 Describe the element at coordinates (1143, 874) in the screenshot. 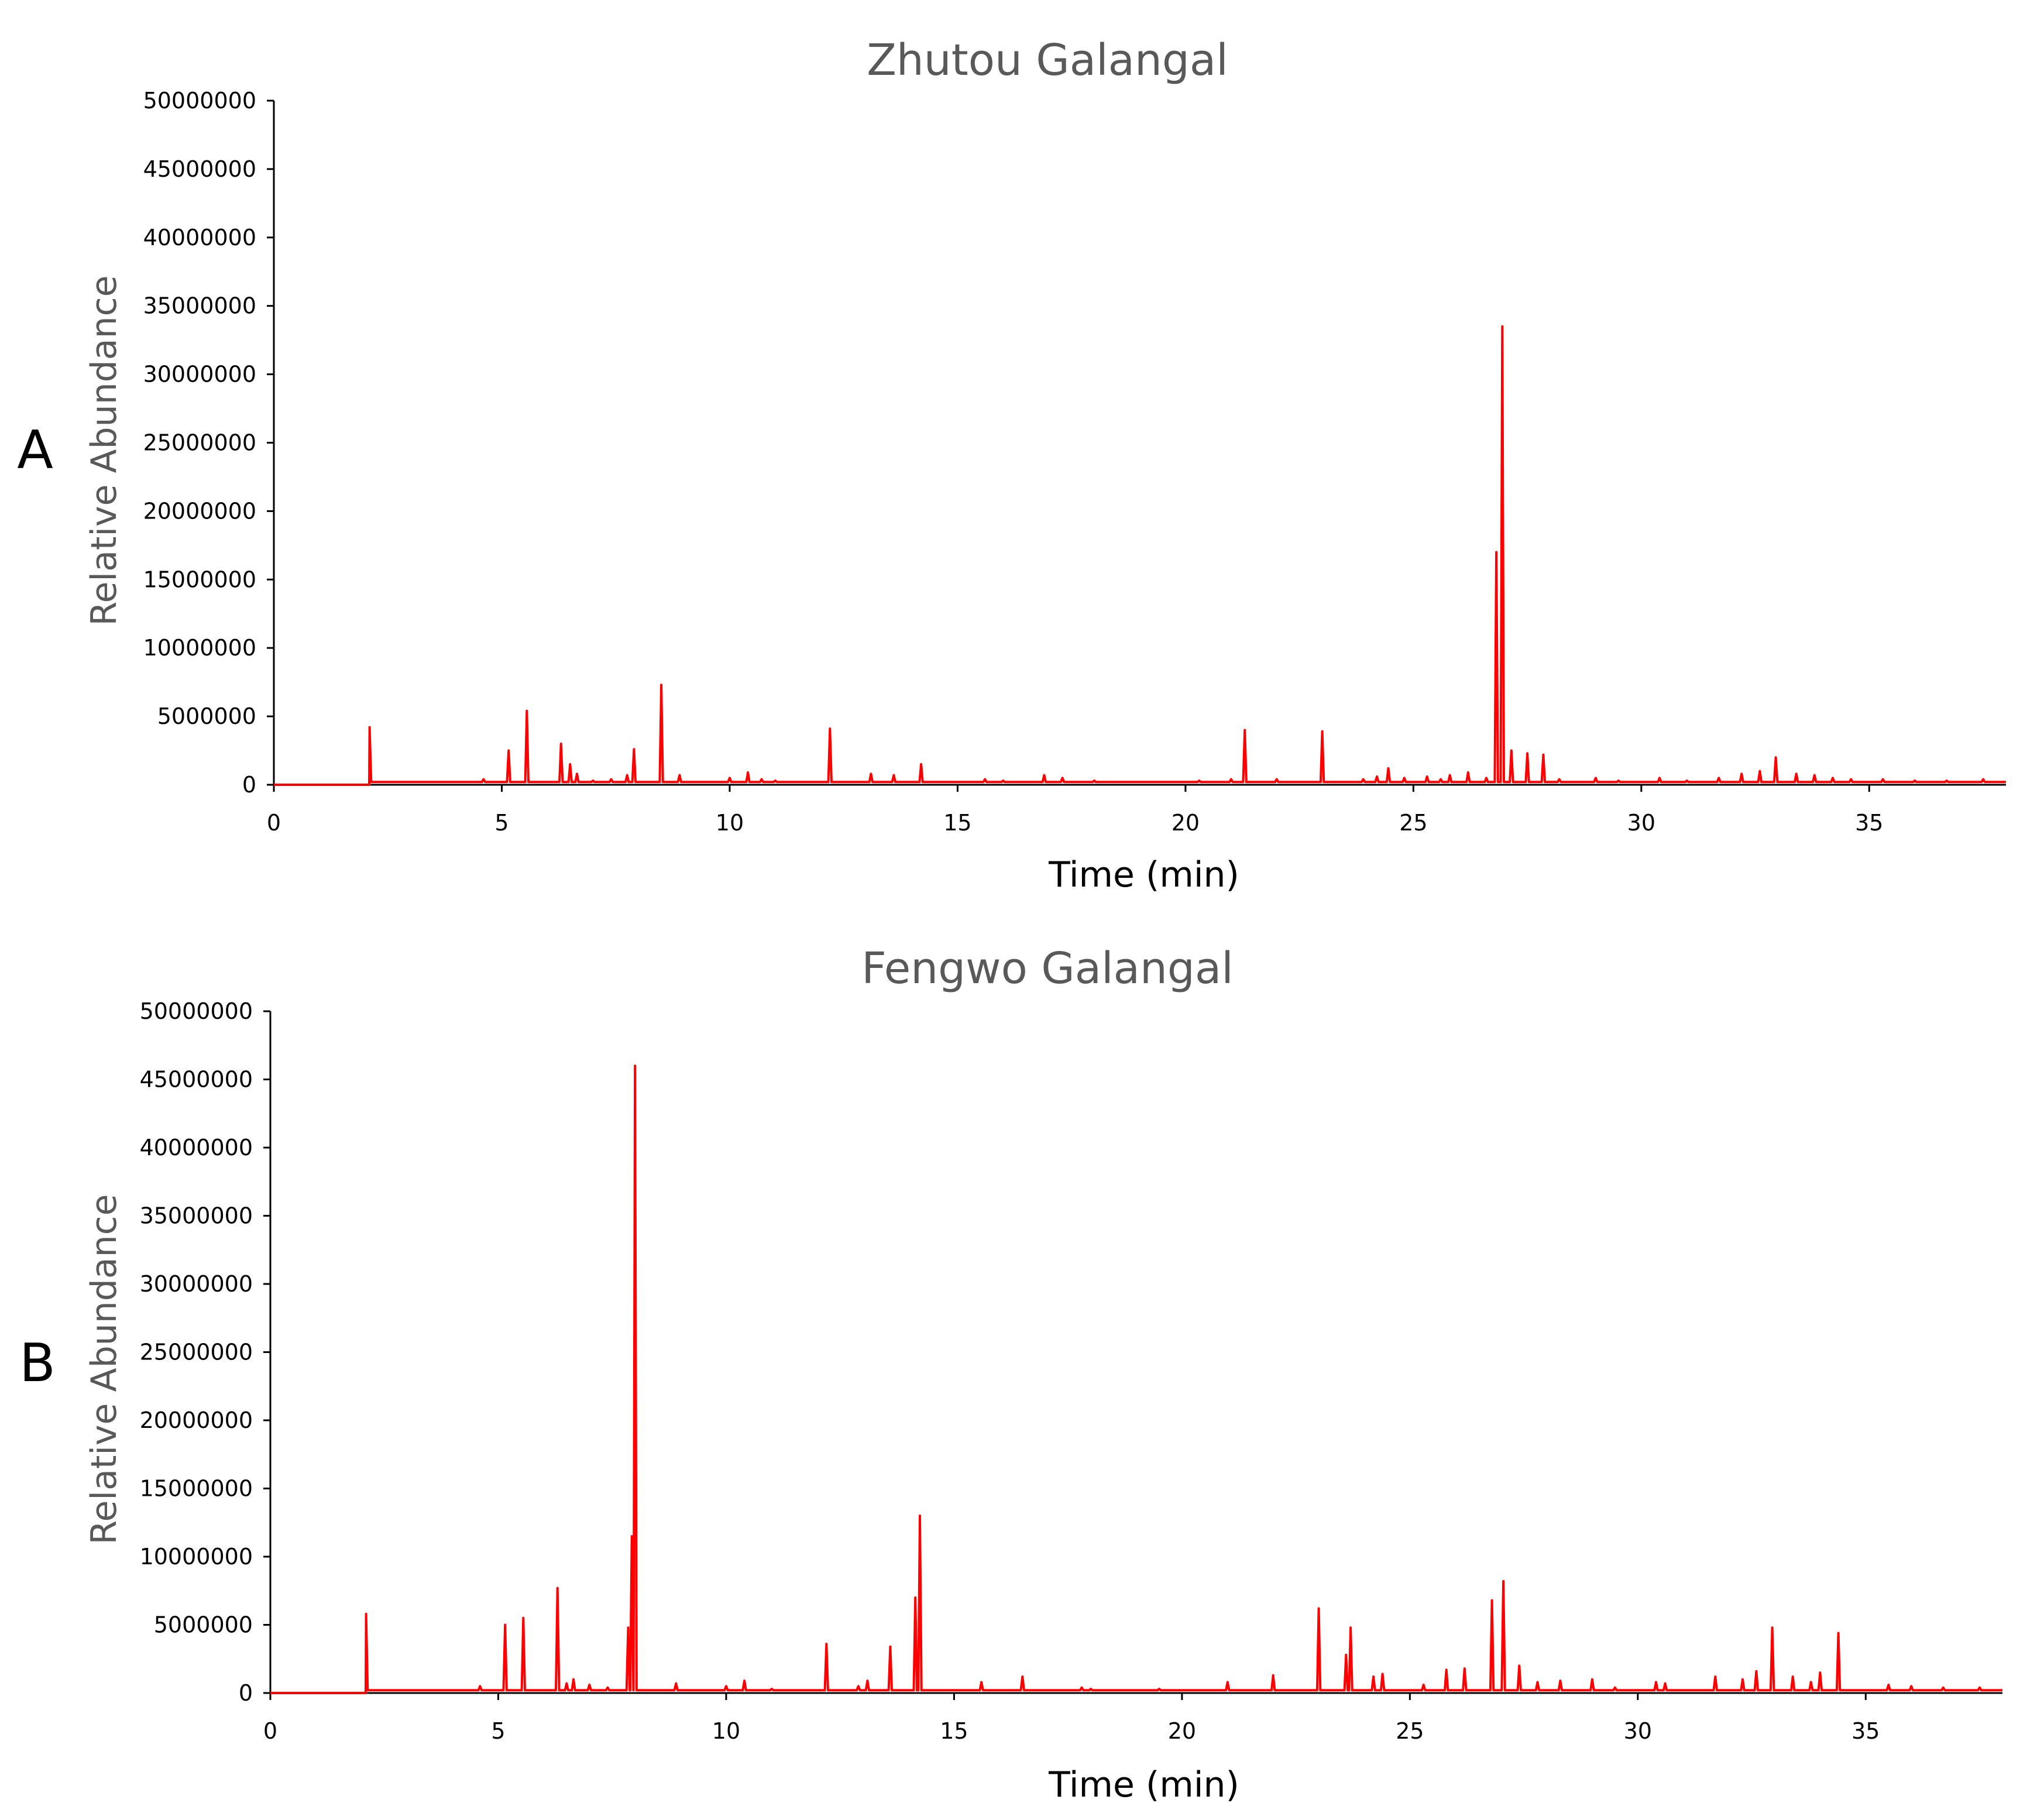

I see `x-axis-label-a: Time (min)` at that location.